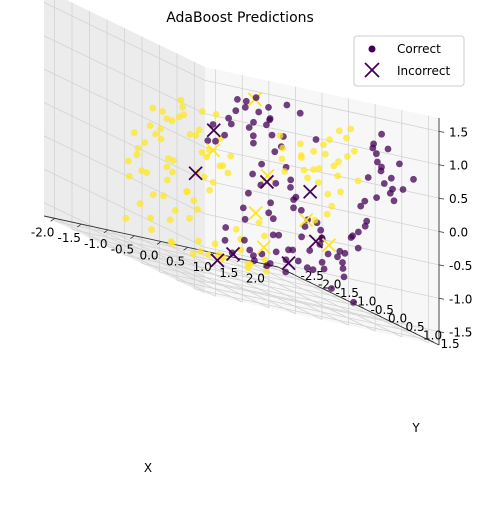 Image resolution: width=497 pixels, height=509 pixels. I want to click on z-tick-label: -1.5, so click(460, 333).